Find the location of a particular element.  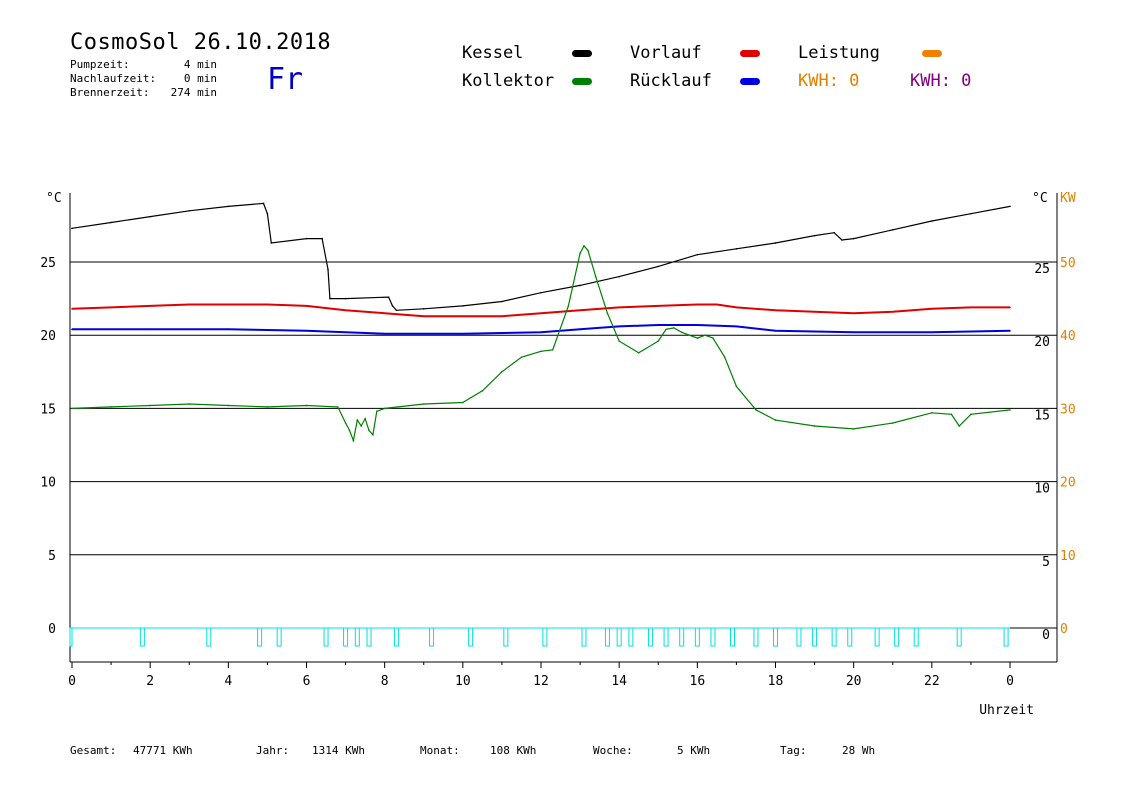

brennerzeit-label: Brennerzeit: is located at coordinates (110, 92).